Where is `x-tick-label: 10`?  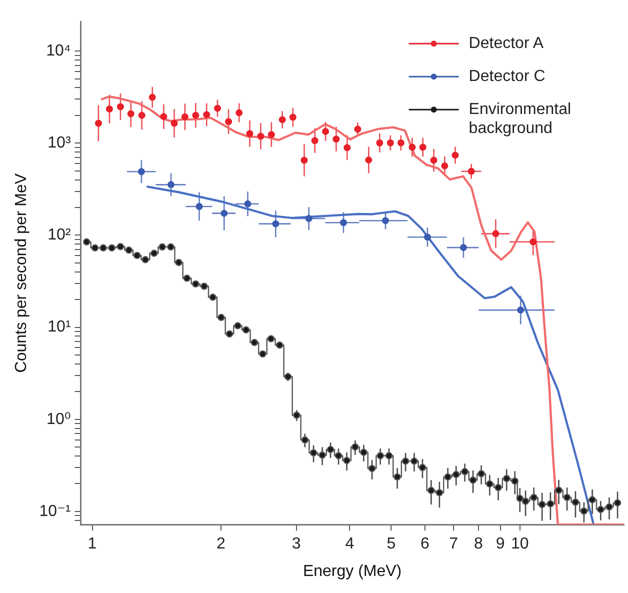 x-tick-label: 10 is located at coordinates (519, 544).